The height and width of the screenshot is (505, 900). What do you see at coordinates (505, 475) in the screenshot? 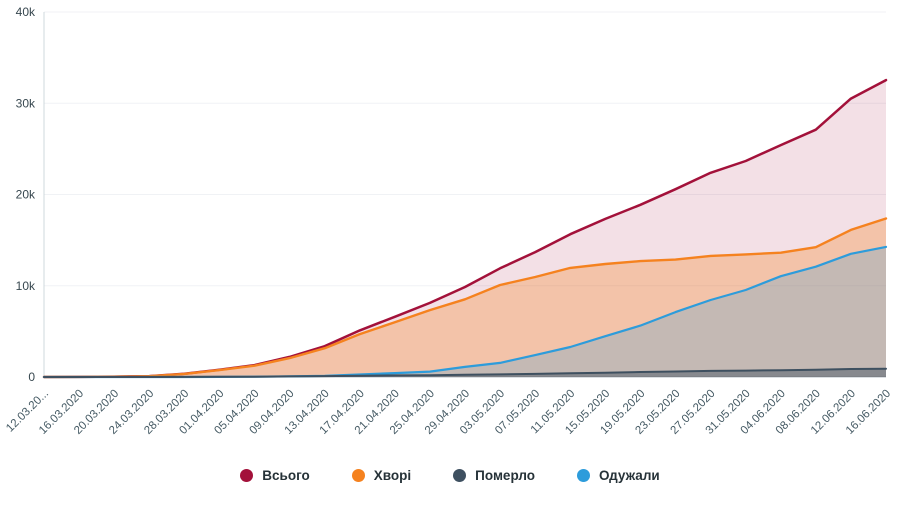
I see `legend-label-died: Померло` at bounding box center [505, 475].